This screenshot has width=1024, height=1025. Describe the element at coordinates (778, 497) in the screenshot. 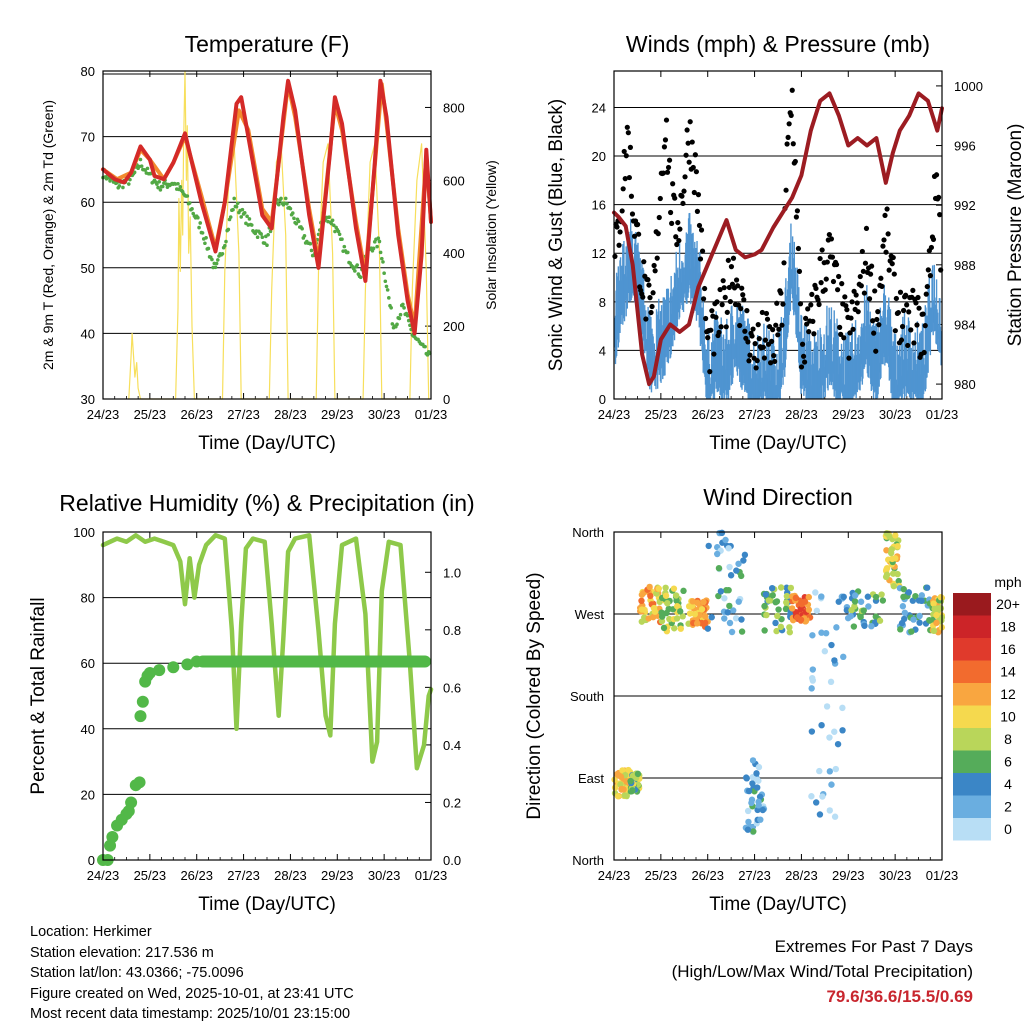

I see `chart-title: Wind Direction` at that location.